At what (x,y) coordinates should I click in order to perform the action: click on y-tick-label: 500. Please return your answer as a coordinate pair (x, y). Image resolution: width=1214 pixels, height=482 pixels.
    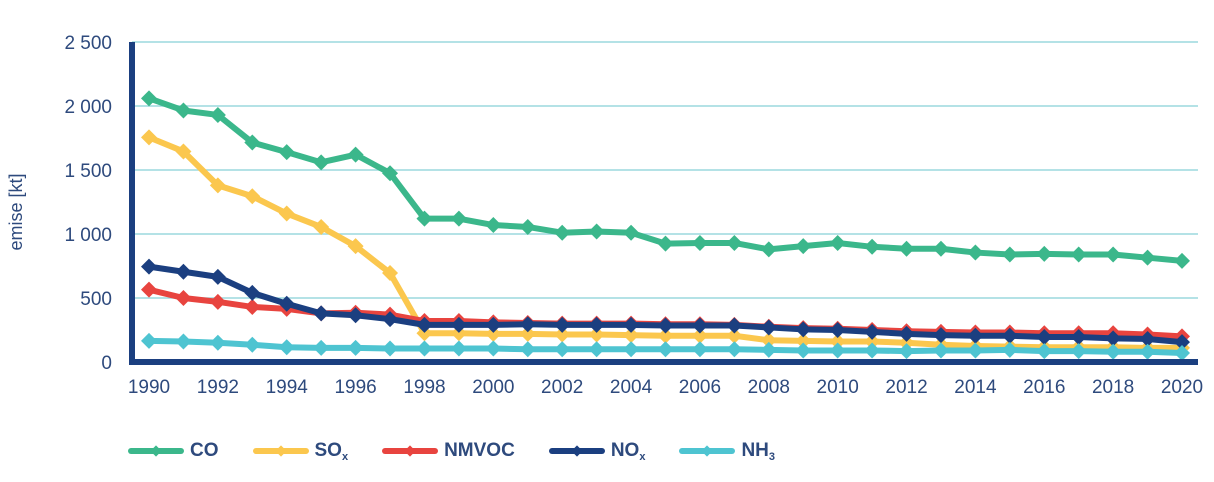
    Looking at the image, I should click on (96, 299).